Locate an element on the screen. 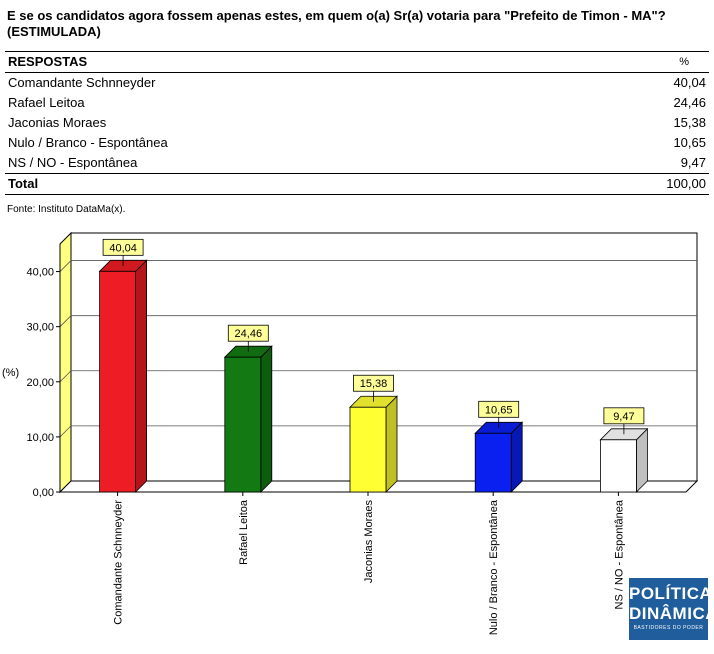  row-label: Comandante Schnneyder is located at coordinates (82, 82).